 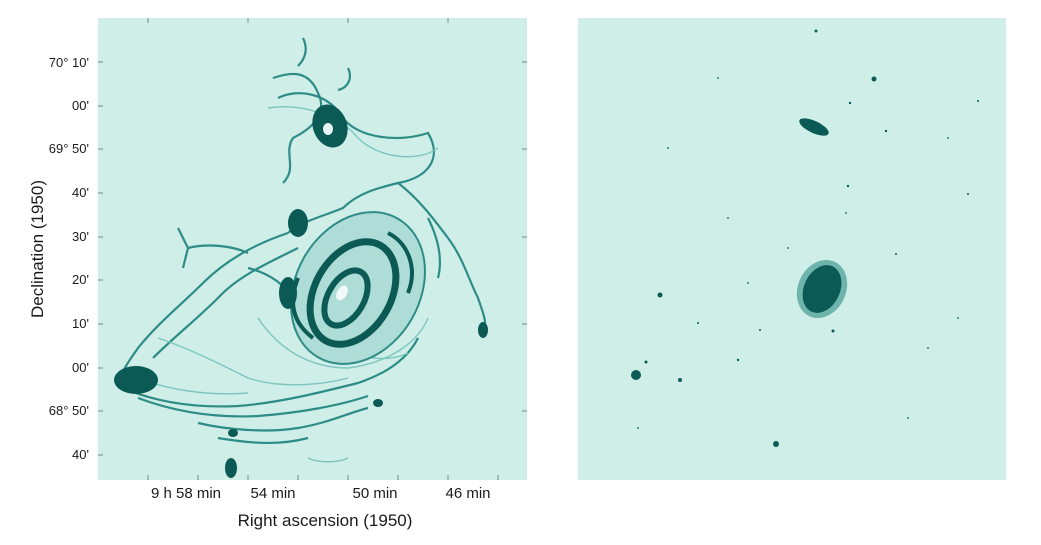 What do you see at coordinates (80, 323) in the screenshot?
I see `ytick-label: 10'` at bounding box center [80, 323].